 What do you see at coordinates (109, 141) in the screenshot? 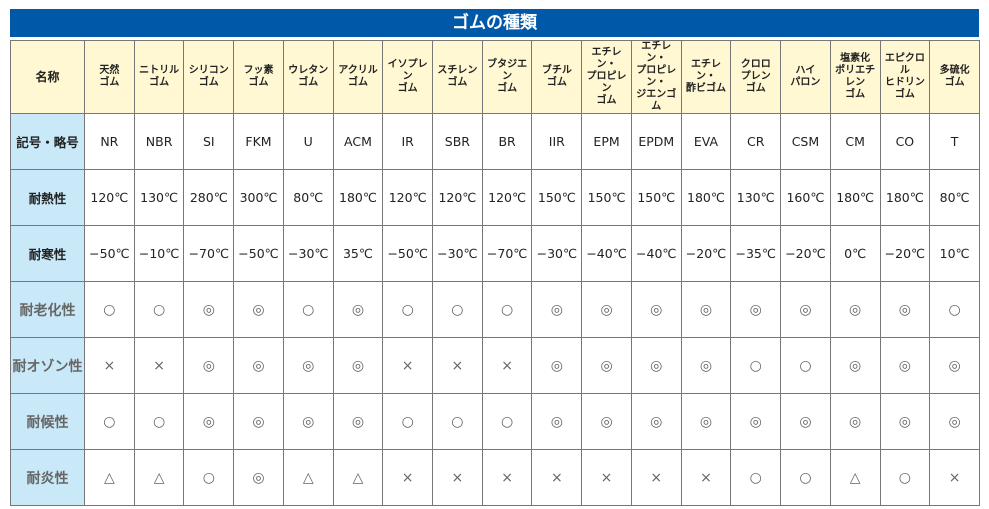
I see `cell-code: NR` at bounding box center [109, 141].